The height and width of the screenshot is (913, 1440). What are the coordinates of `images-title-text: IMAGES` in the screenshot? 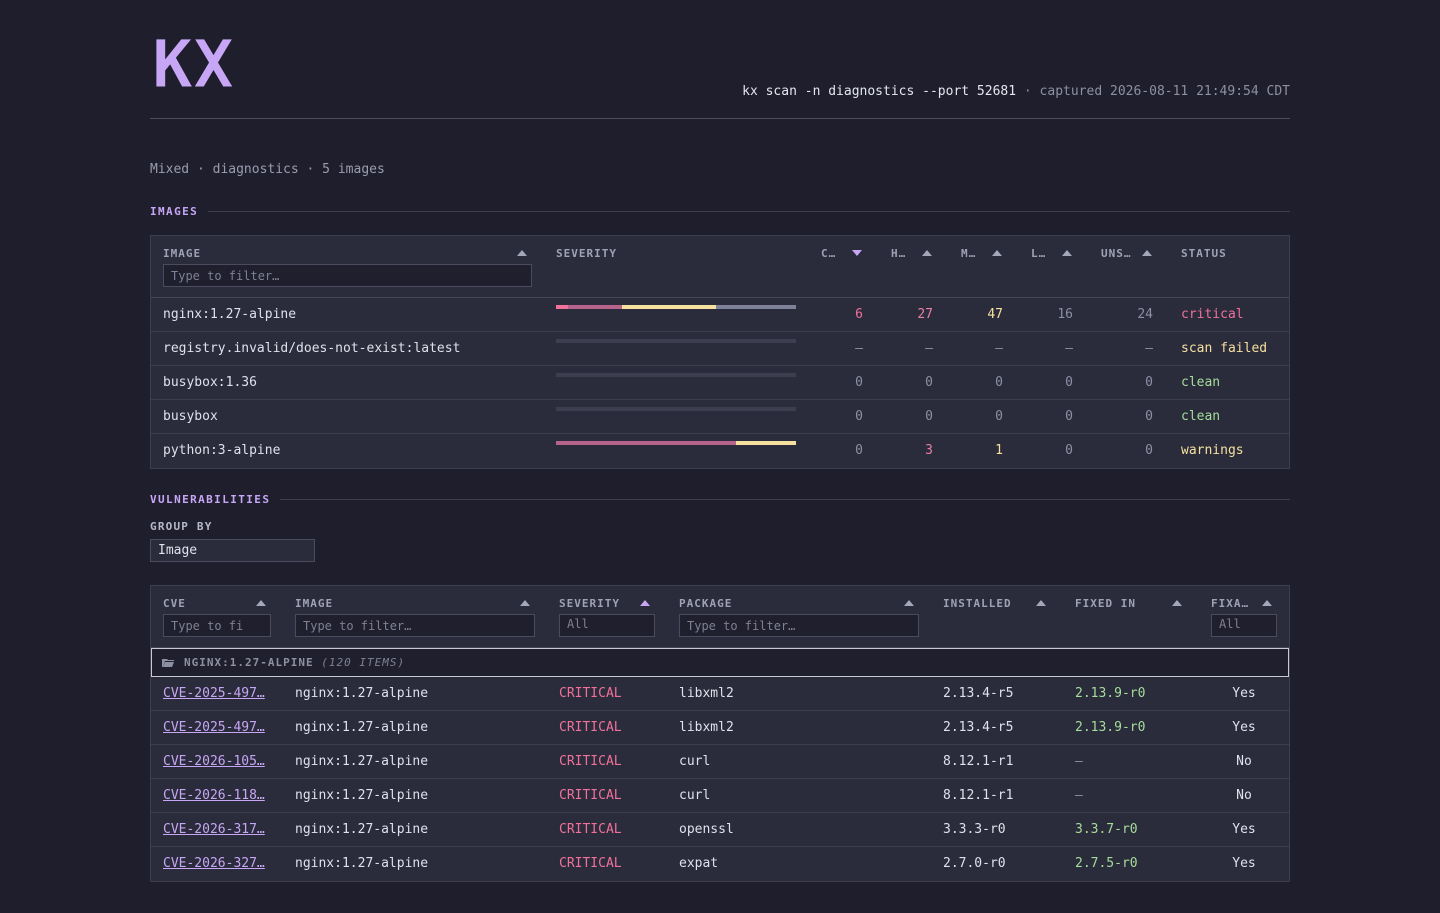 It's located at (174, 211).